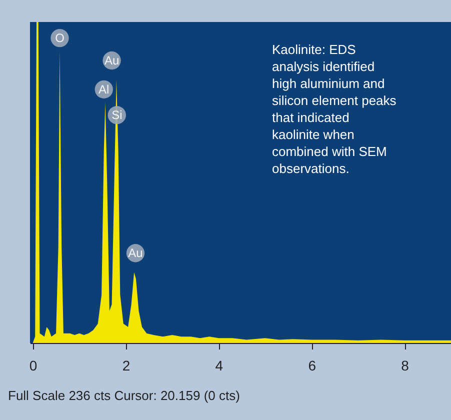 Image resolution: width=451 pixels, height=420 pixels. Describe the element at coordinates (104, 89) in the screenshot. I see `annotation: Al` at that location.